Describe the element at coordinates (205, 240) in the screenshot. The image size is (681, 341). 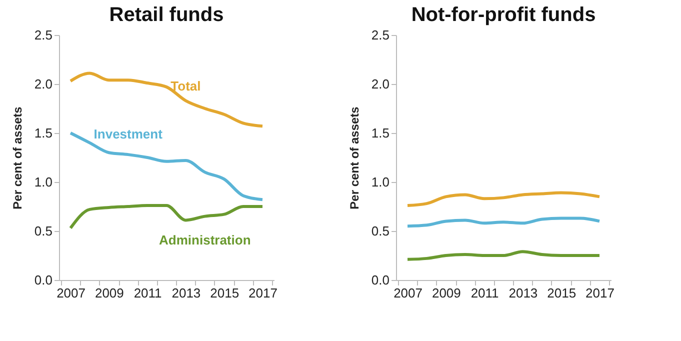
I see `series-label: Administration` at that location.